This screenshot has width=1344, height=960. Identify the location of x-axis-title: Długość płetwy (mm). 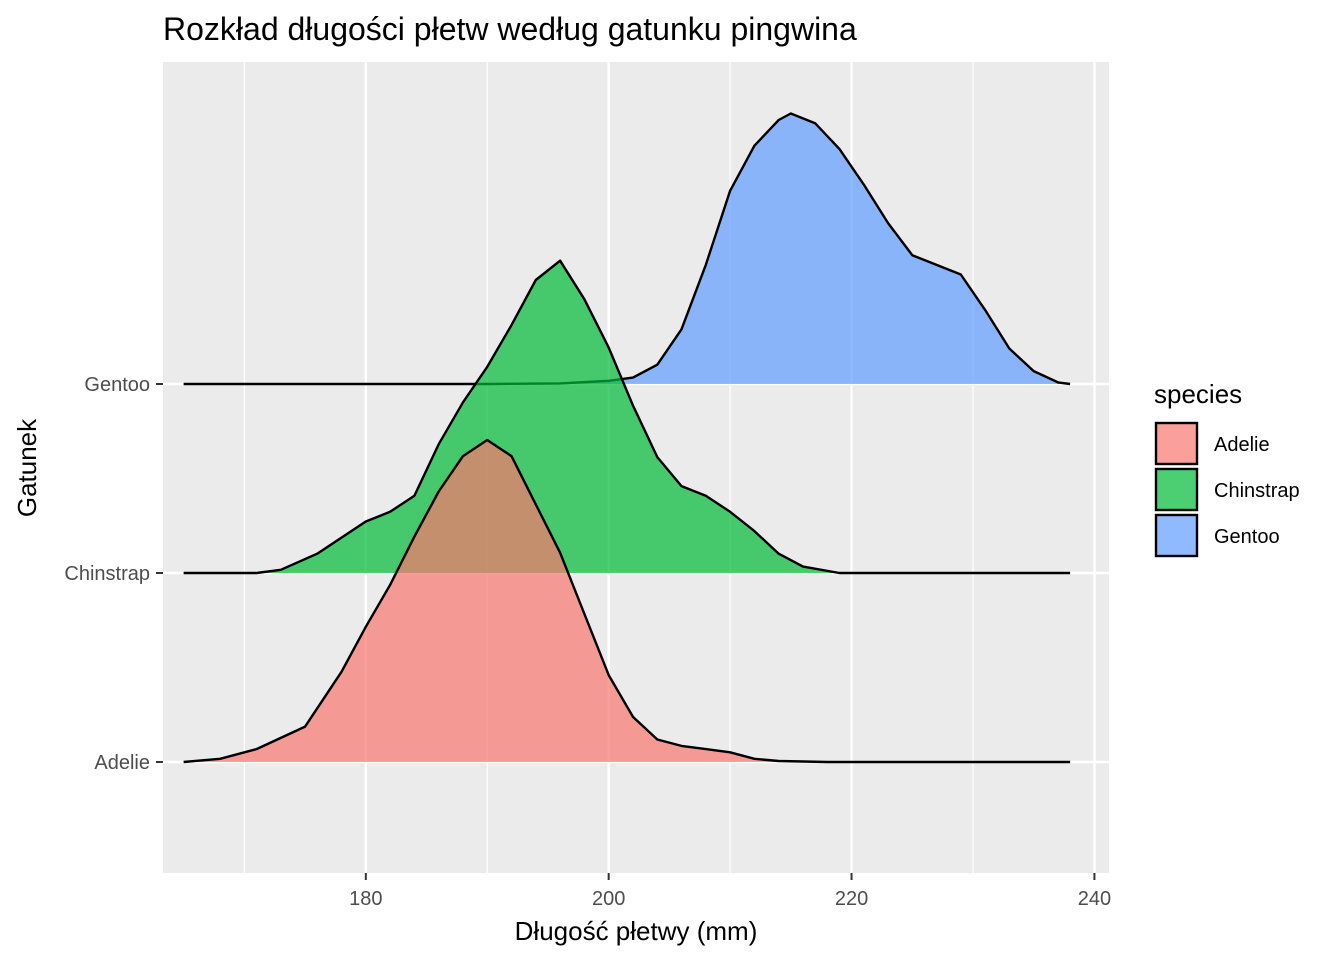
(636, 931).